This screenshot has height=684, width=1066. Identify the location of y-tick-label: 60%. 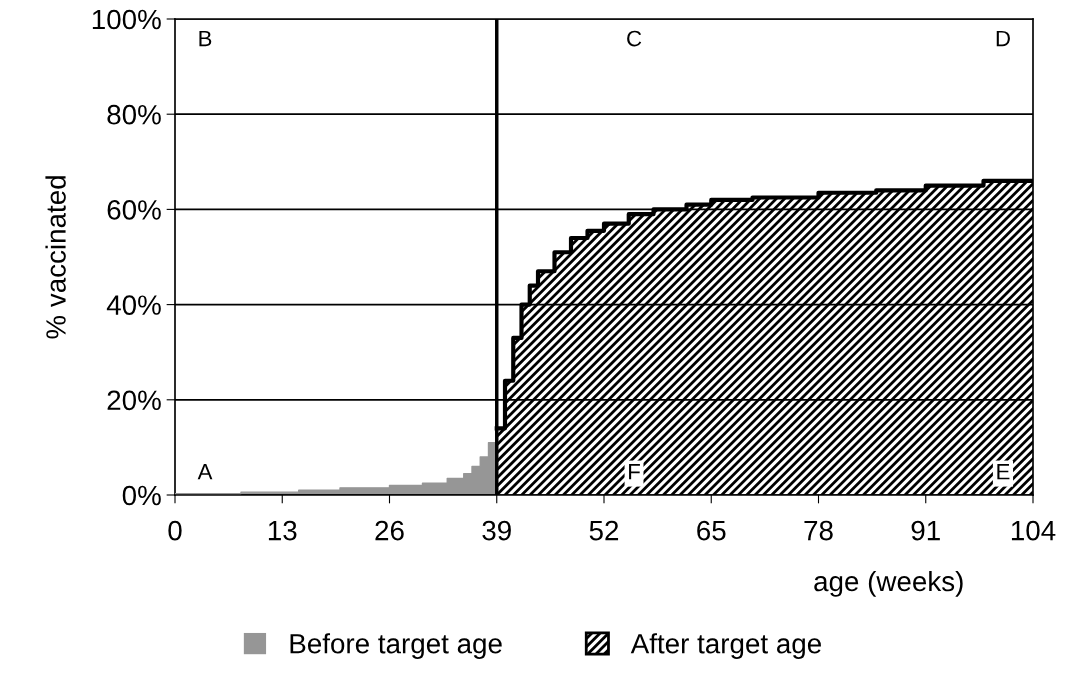
(134, 210).